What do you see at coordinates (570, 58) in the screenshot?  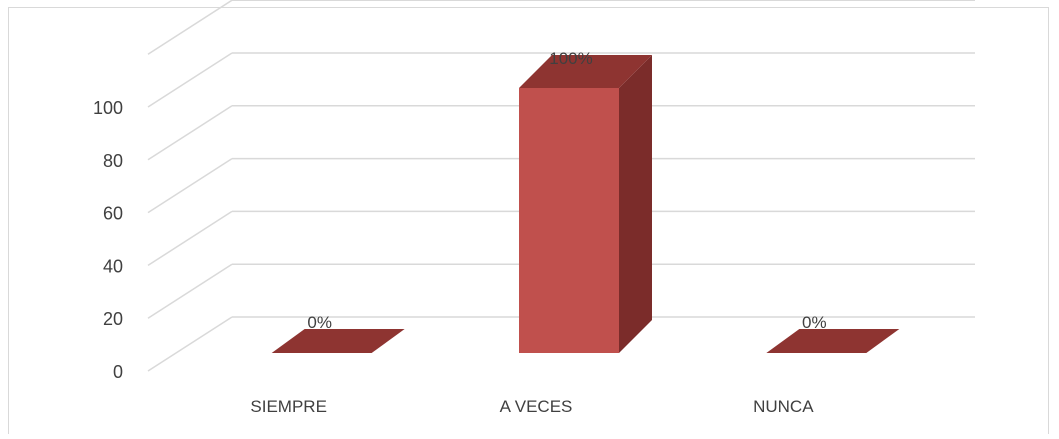 I see `data-label: 100%` at bounding box center [570, 58].